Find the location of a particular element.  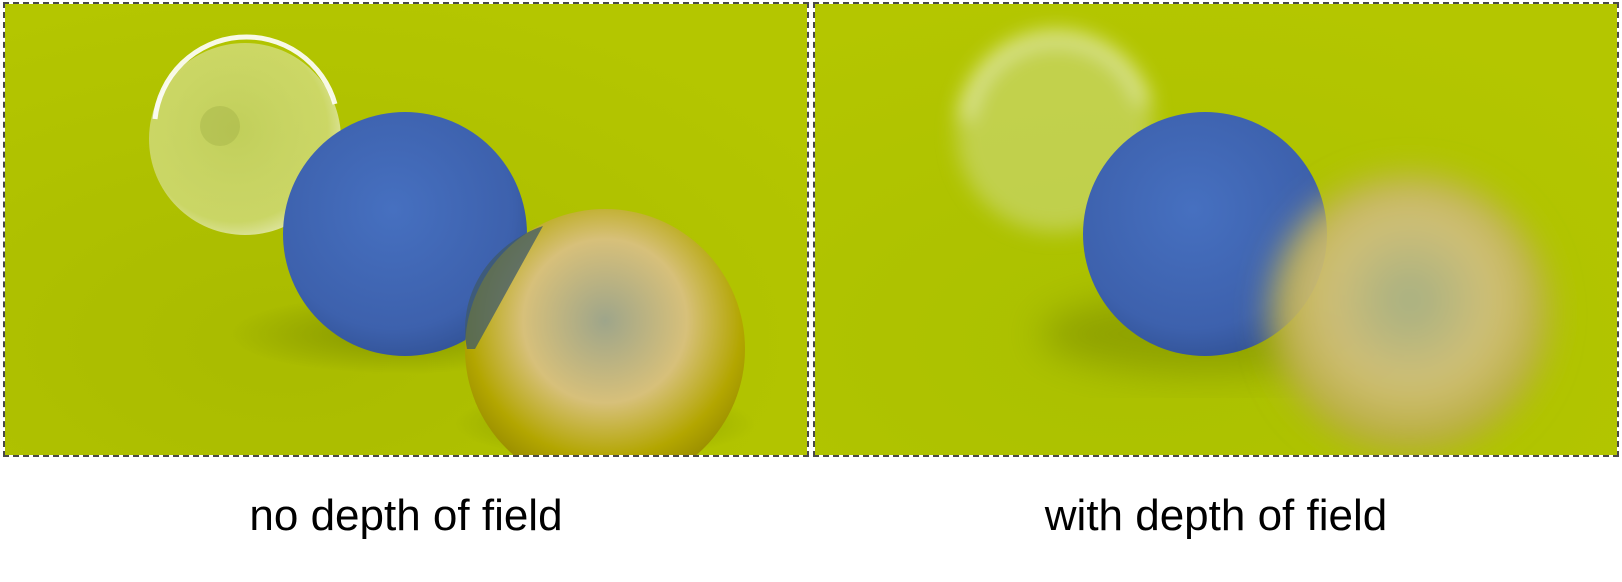

caption-no-dof: no depth of field is located at coordinates (406, 515).